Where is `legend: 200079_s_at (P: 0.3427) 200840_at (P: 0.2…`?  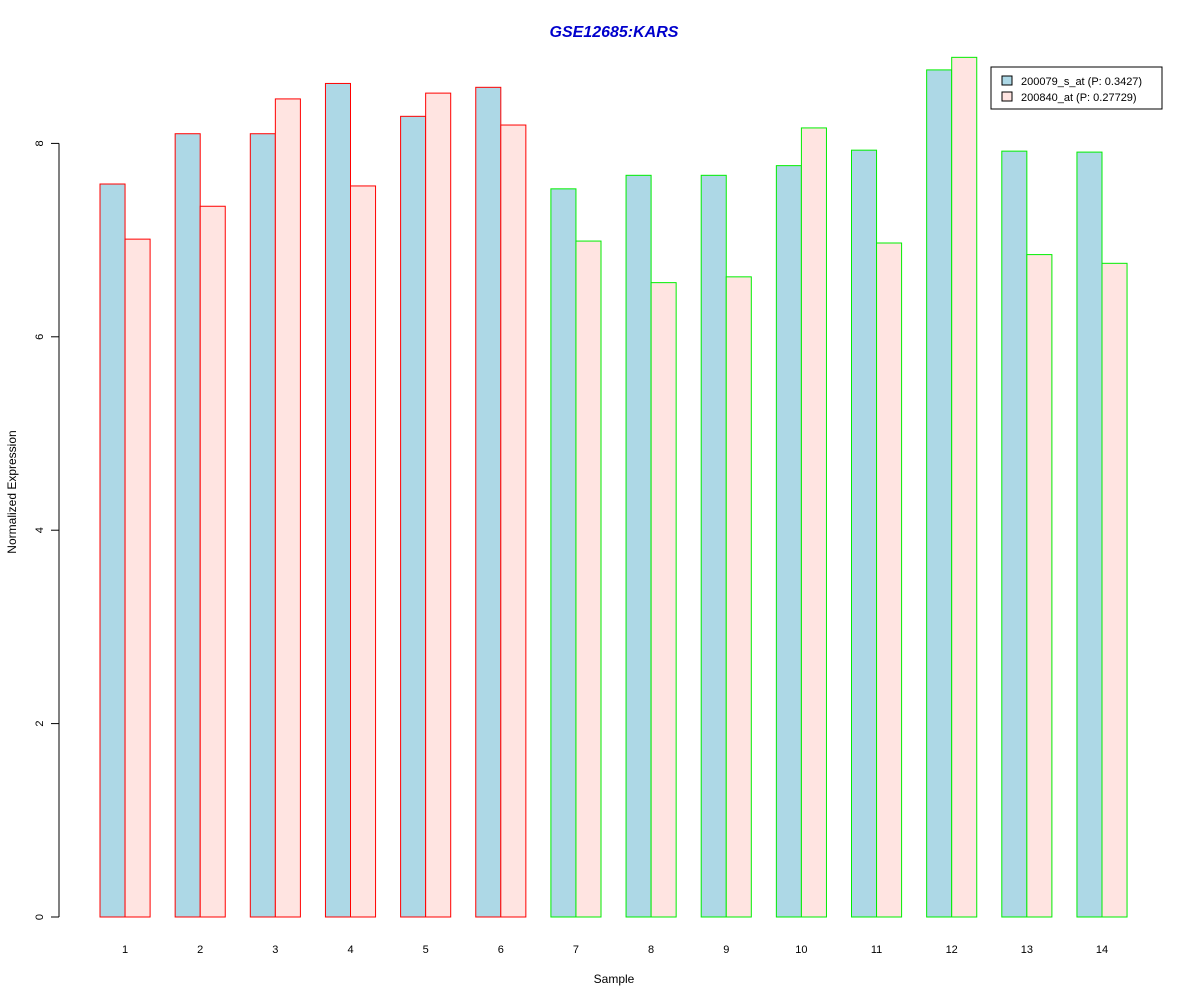 legend: 200079_s_at (P: 0.3427) 200840_at (P: 0.2… is located at coordinates (1076, 88).